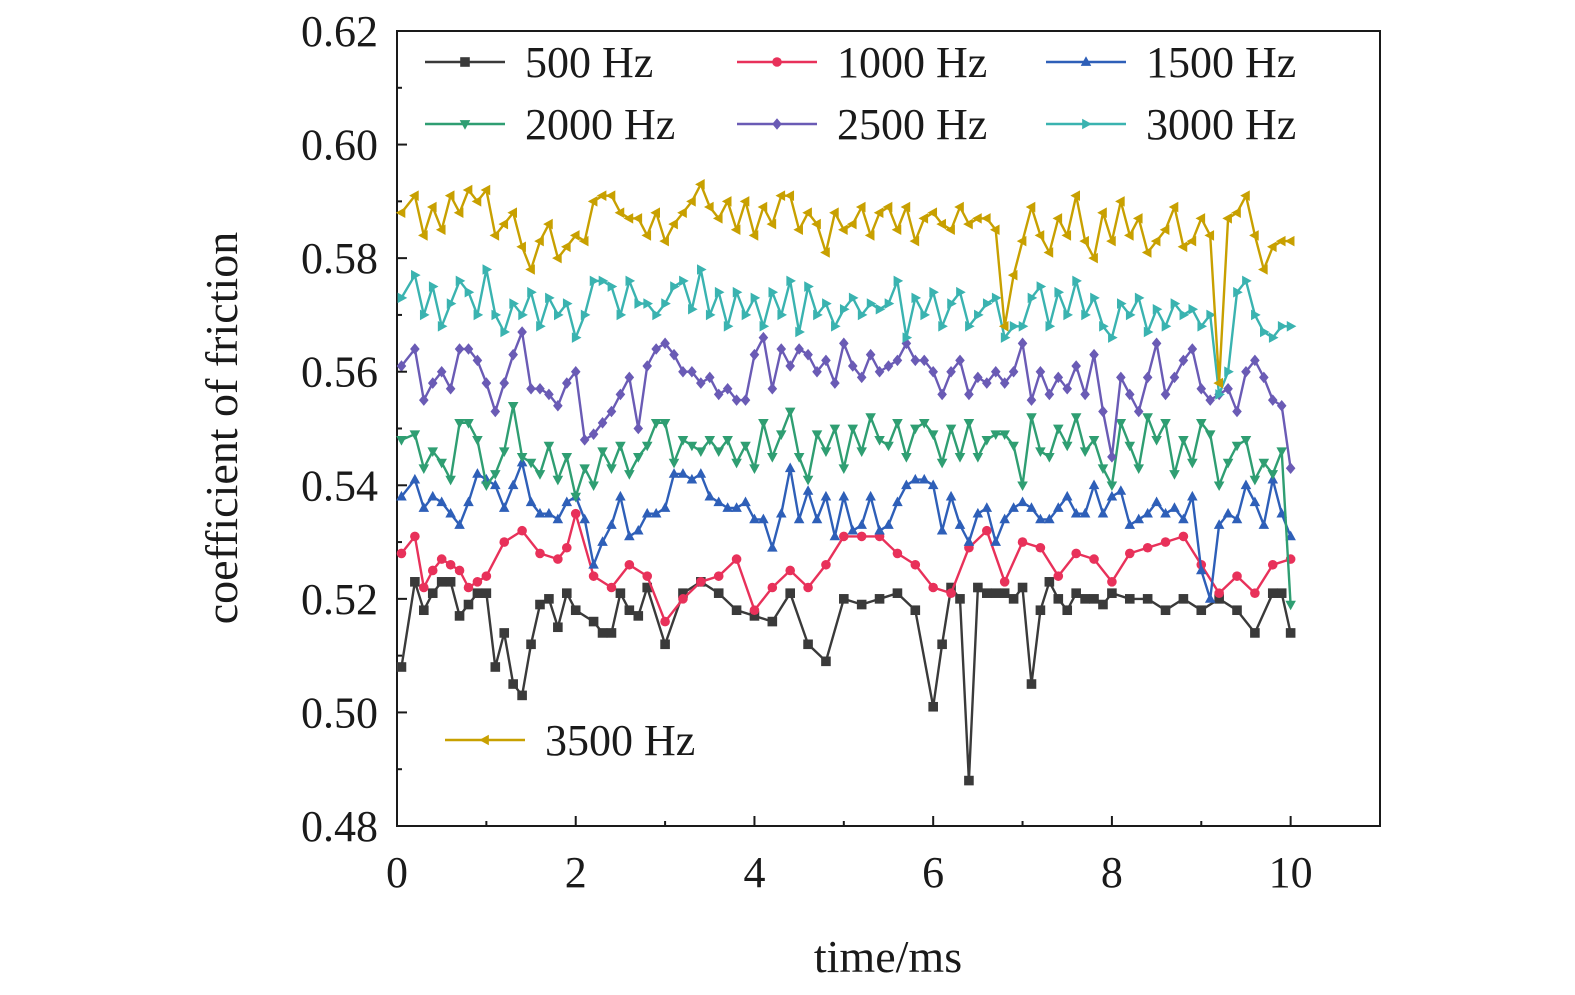 This screenshot has width=1575, height=995. Describe the element at coordinates (465, 125) in the screenshot. I see `legend-marker-2000-hz` at that location.